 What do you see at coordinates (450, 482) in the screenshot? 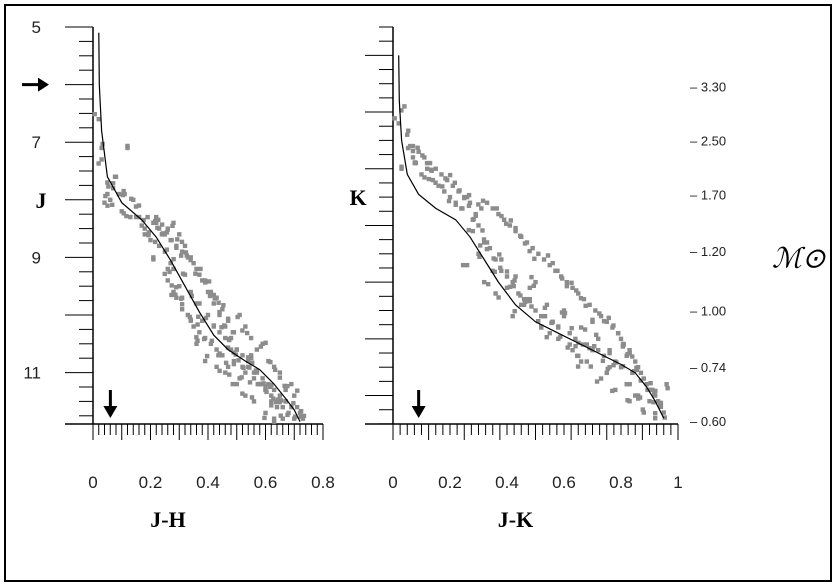
I see `x-tick-label: 0.2` at bounding box center [450, 482].